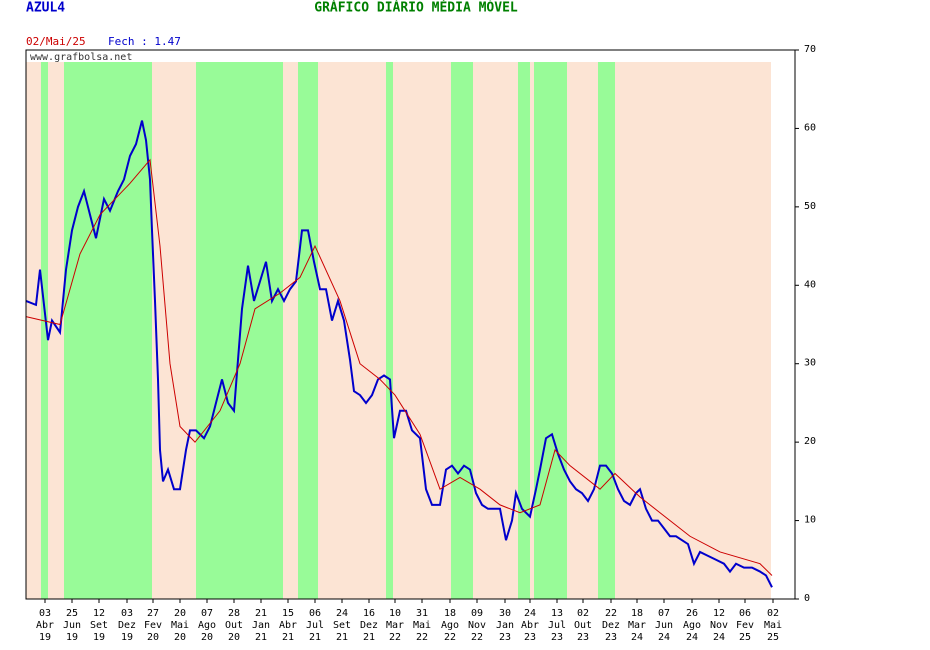  I want to click on x-tick-label: 15 Abr 21, so click(288, 625).